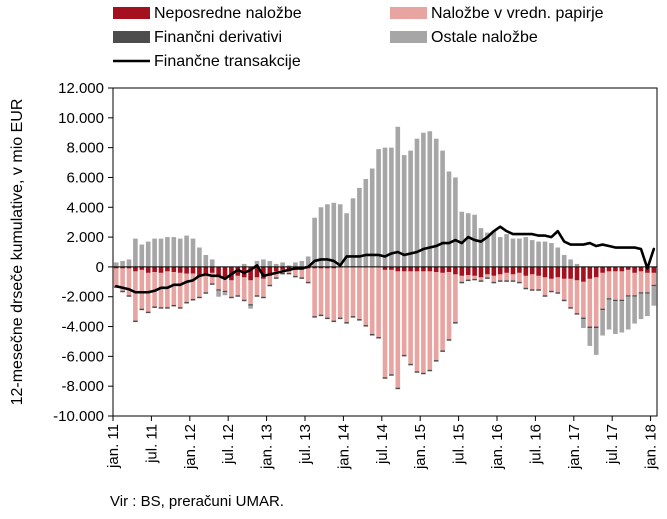  What do you see at coordinates (225, 272) in the screenshot?
I see `bar-series0-month17` at bounding box center [225, 272].